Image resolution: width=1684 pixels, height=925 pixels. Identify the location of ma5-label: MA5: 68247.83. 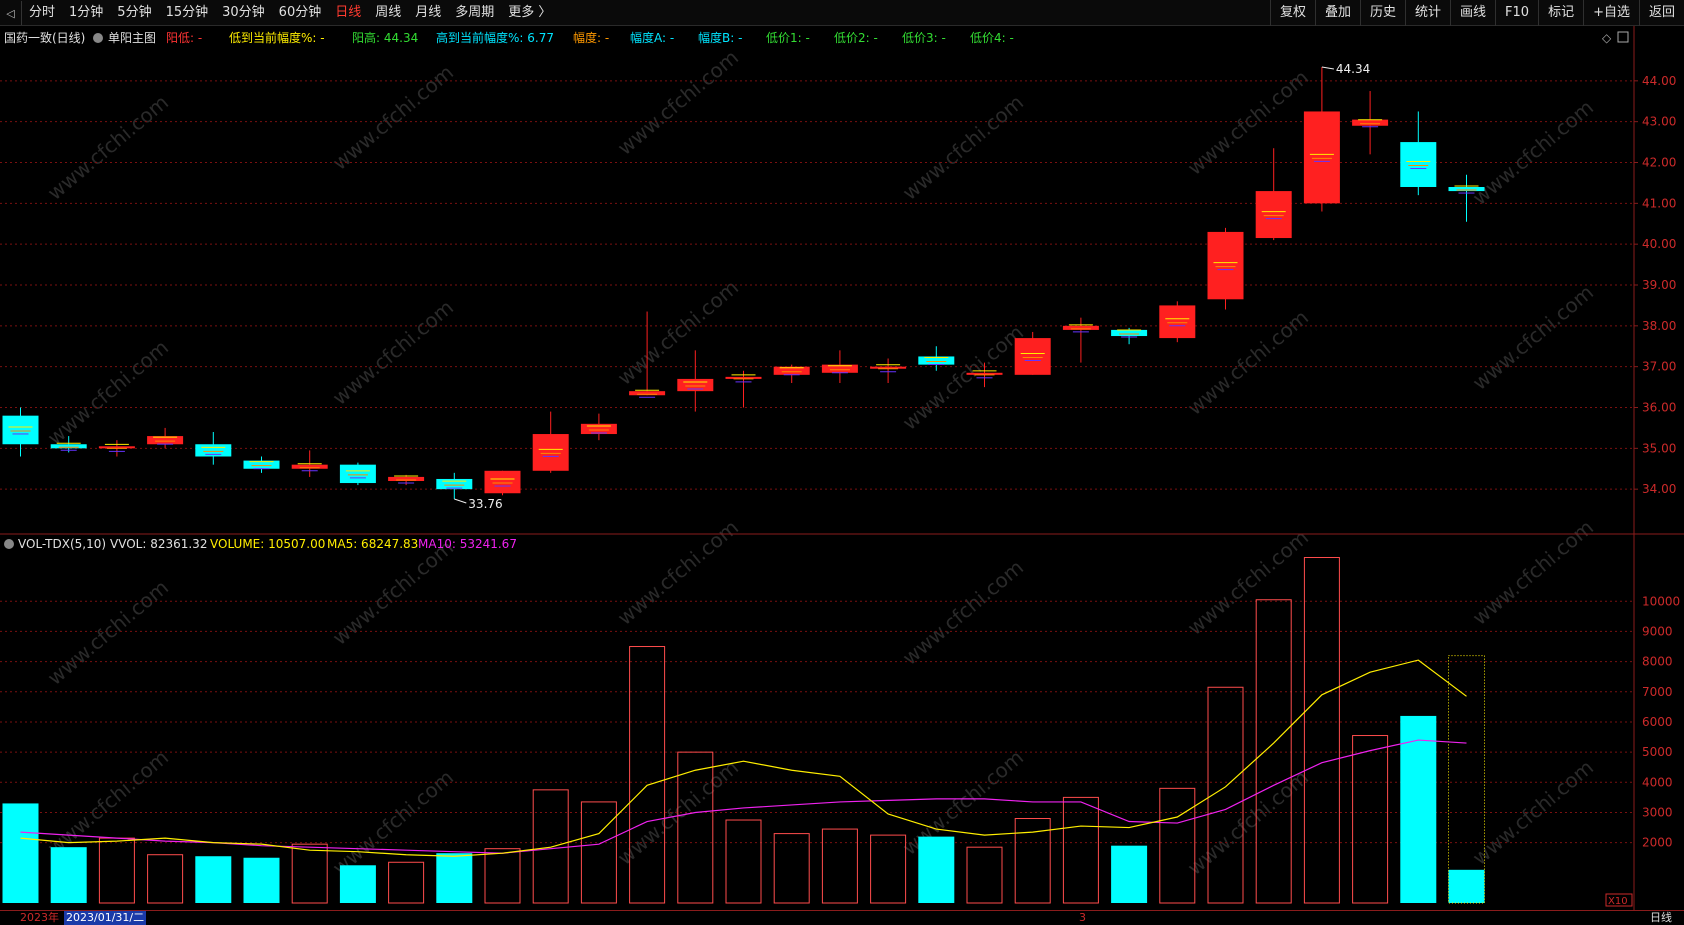
(372, 544).